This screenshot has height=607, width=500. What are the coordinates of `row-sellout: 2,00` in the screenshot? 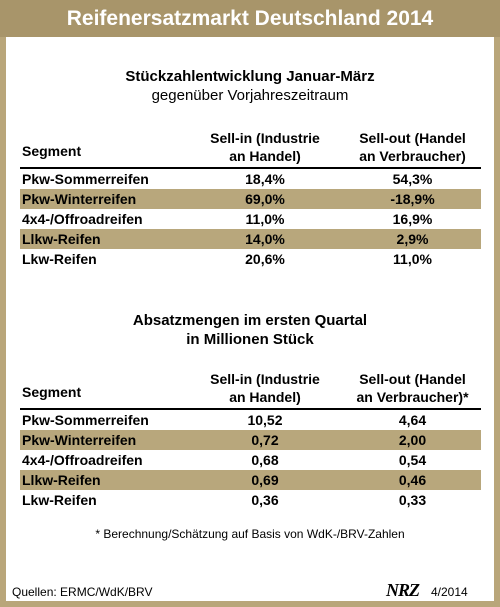 It's located at (412, 440).